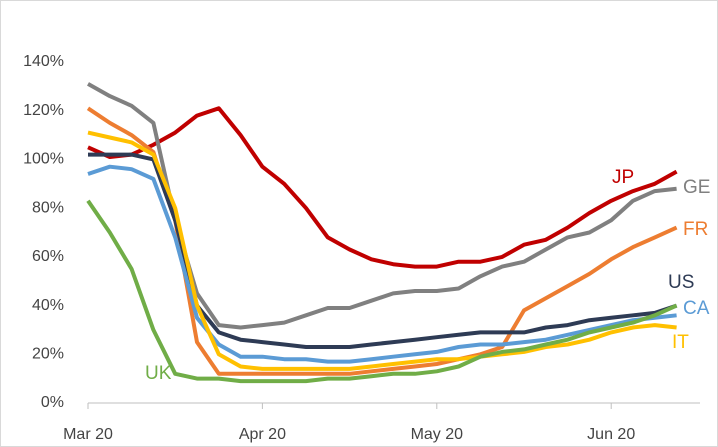 This screenshot has width=718, height=447. What do you see at coordinates (48, 207) in the screenshot?
I see `y-tick-label: 80%` at bounding box center [48, 207].